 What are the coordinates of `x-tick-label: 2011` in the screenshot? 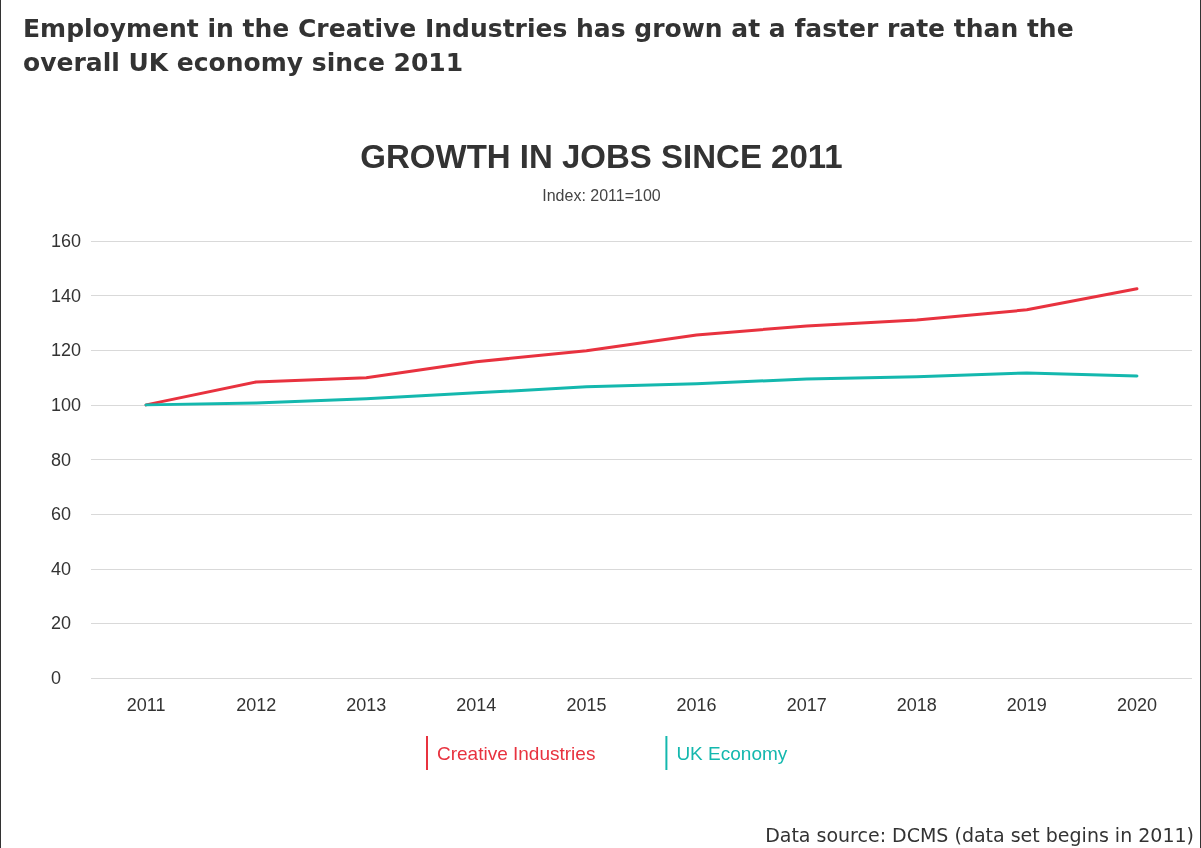 It's located at (146, 705).